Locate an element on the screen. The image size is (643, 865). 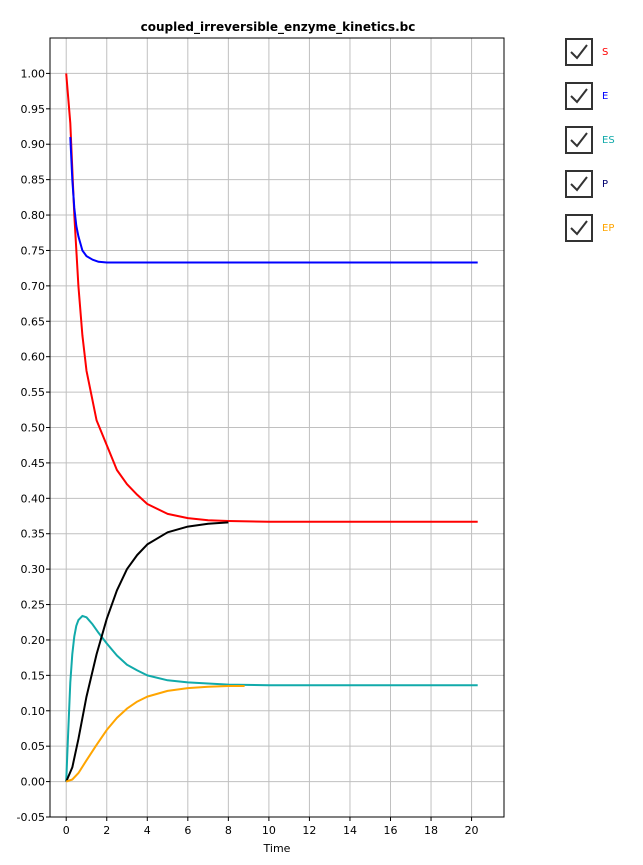
y-tick-label: 1.00 is located at coordinates (33, 73).